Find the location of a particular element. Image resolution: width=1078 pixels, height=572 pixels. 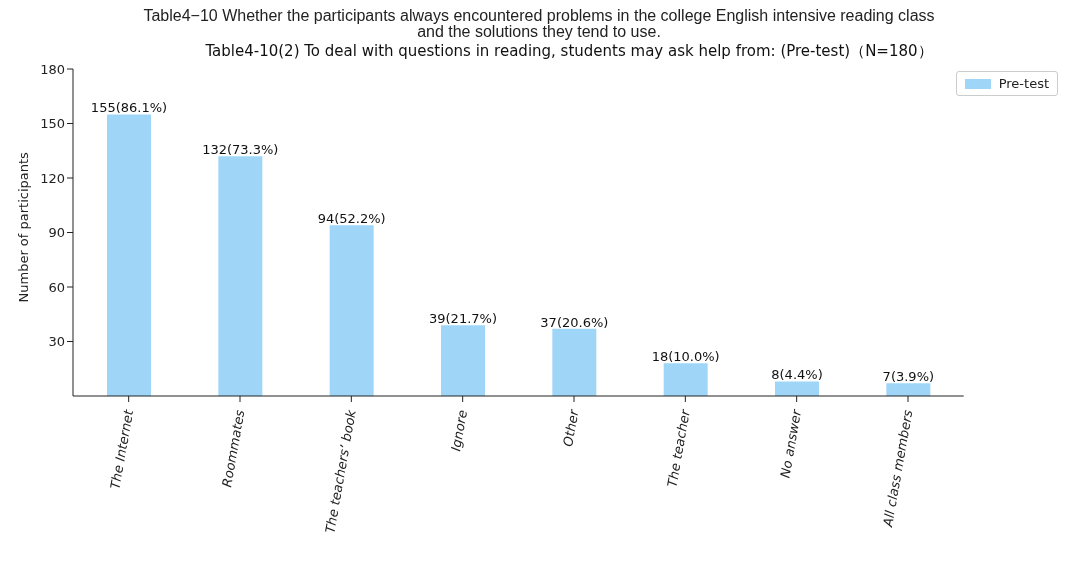

y-tick-label: 90 is located at coordinates (56, 233).